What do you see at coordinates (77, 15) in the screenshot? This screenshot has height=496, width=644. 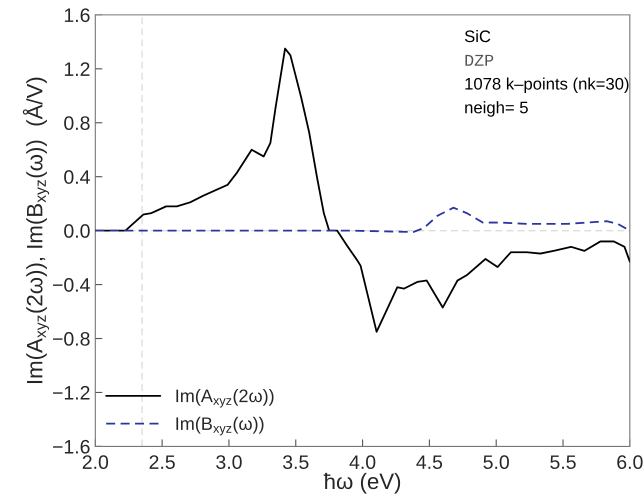 I see `y-tick-label: 1.6` at bounding box center [77, 15].